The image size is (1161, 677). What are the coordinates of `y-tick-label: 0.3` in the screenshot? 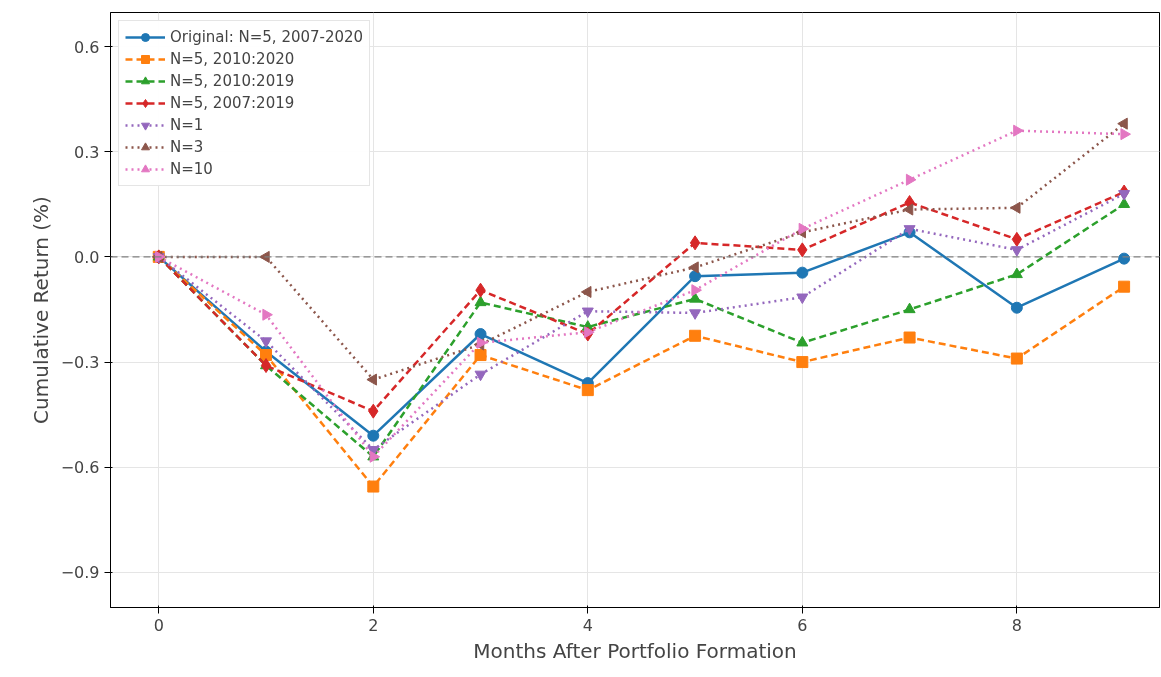 It's located at (87, 152).